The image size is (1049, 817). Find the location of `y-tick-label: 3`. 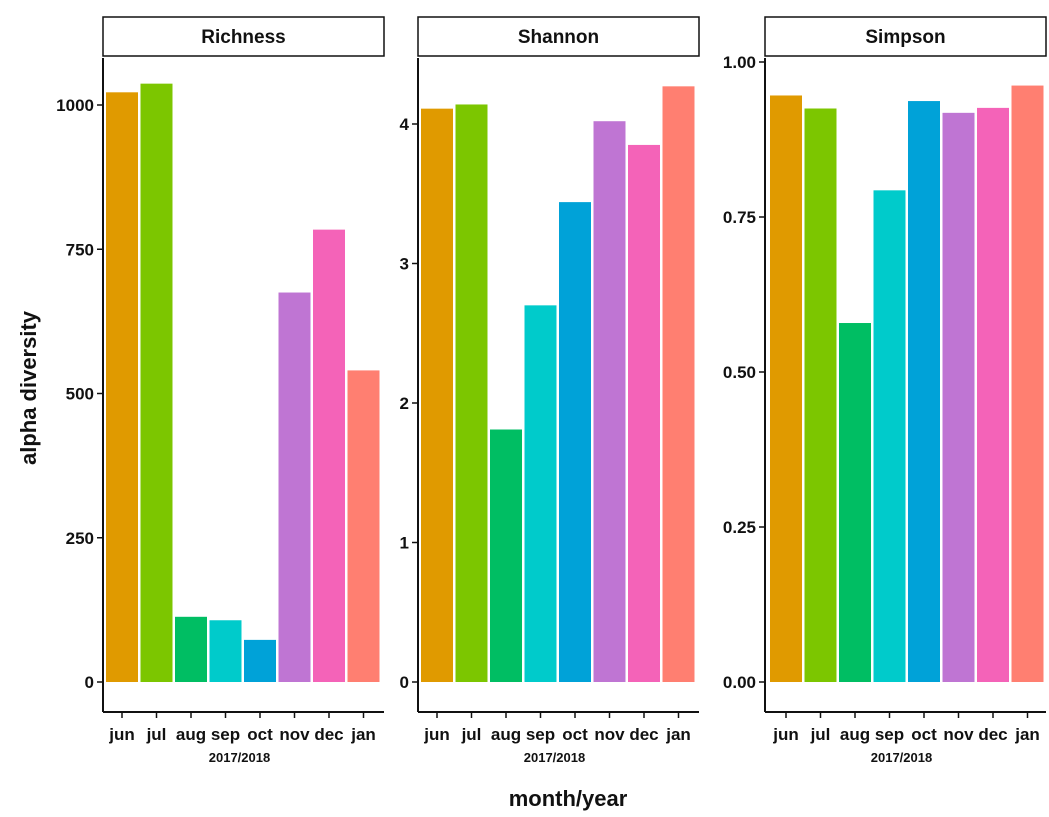

y-tick-label: 3 is located at coordinates (404, 264).